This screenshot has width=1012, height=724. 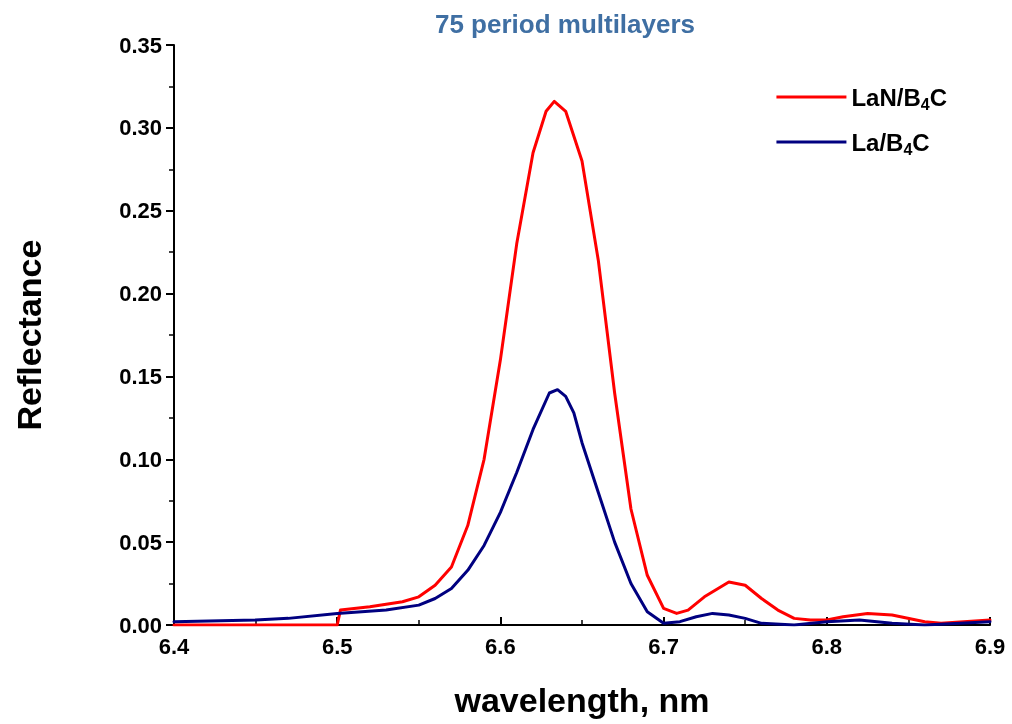 What do you see at coordinates (581, 700) in the screenshot?
I see `x-axis-title: wavelength, nm` at bounding box center [581, 700].